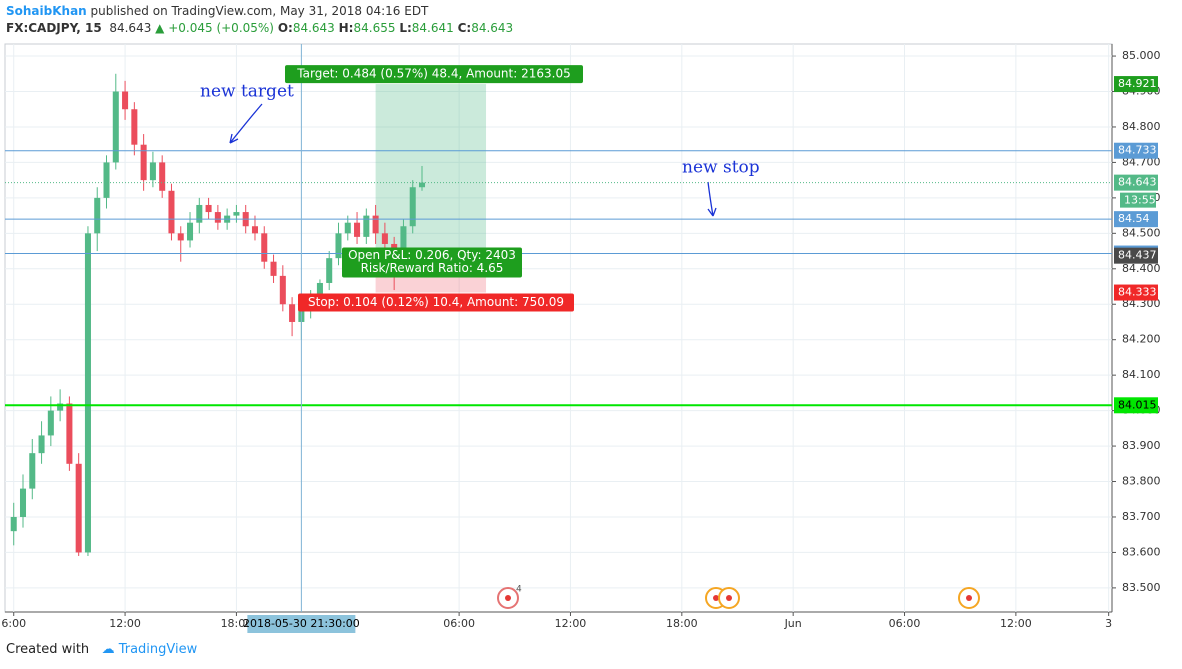  Describe the element at coordinates (374, 28) in the screenshot. I see `h: 84.655` at that location.